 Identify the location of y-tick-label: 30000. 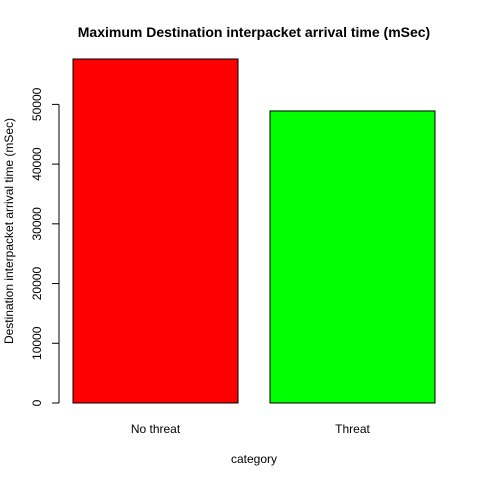
(37, 224).